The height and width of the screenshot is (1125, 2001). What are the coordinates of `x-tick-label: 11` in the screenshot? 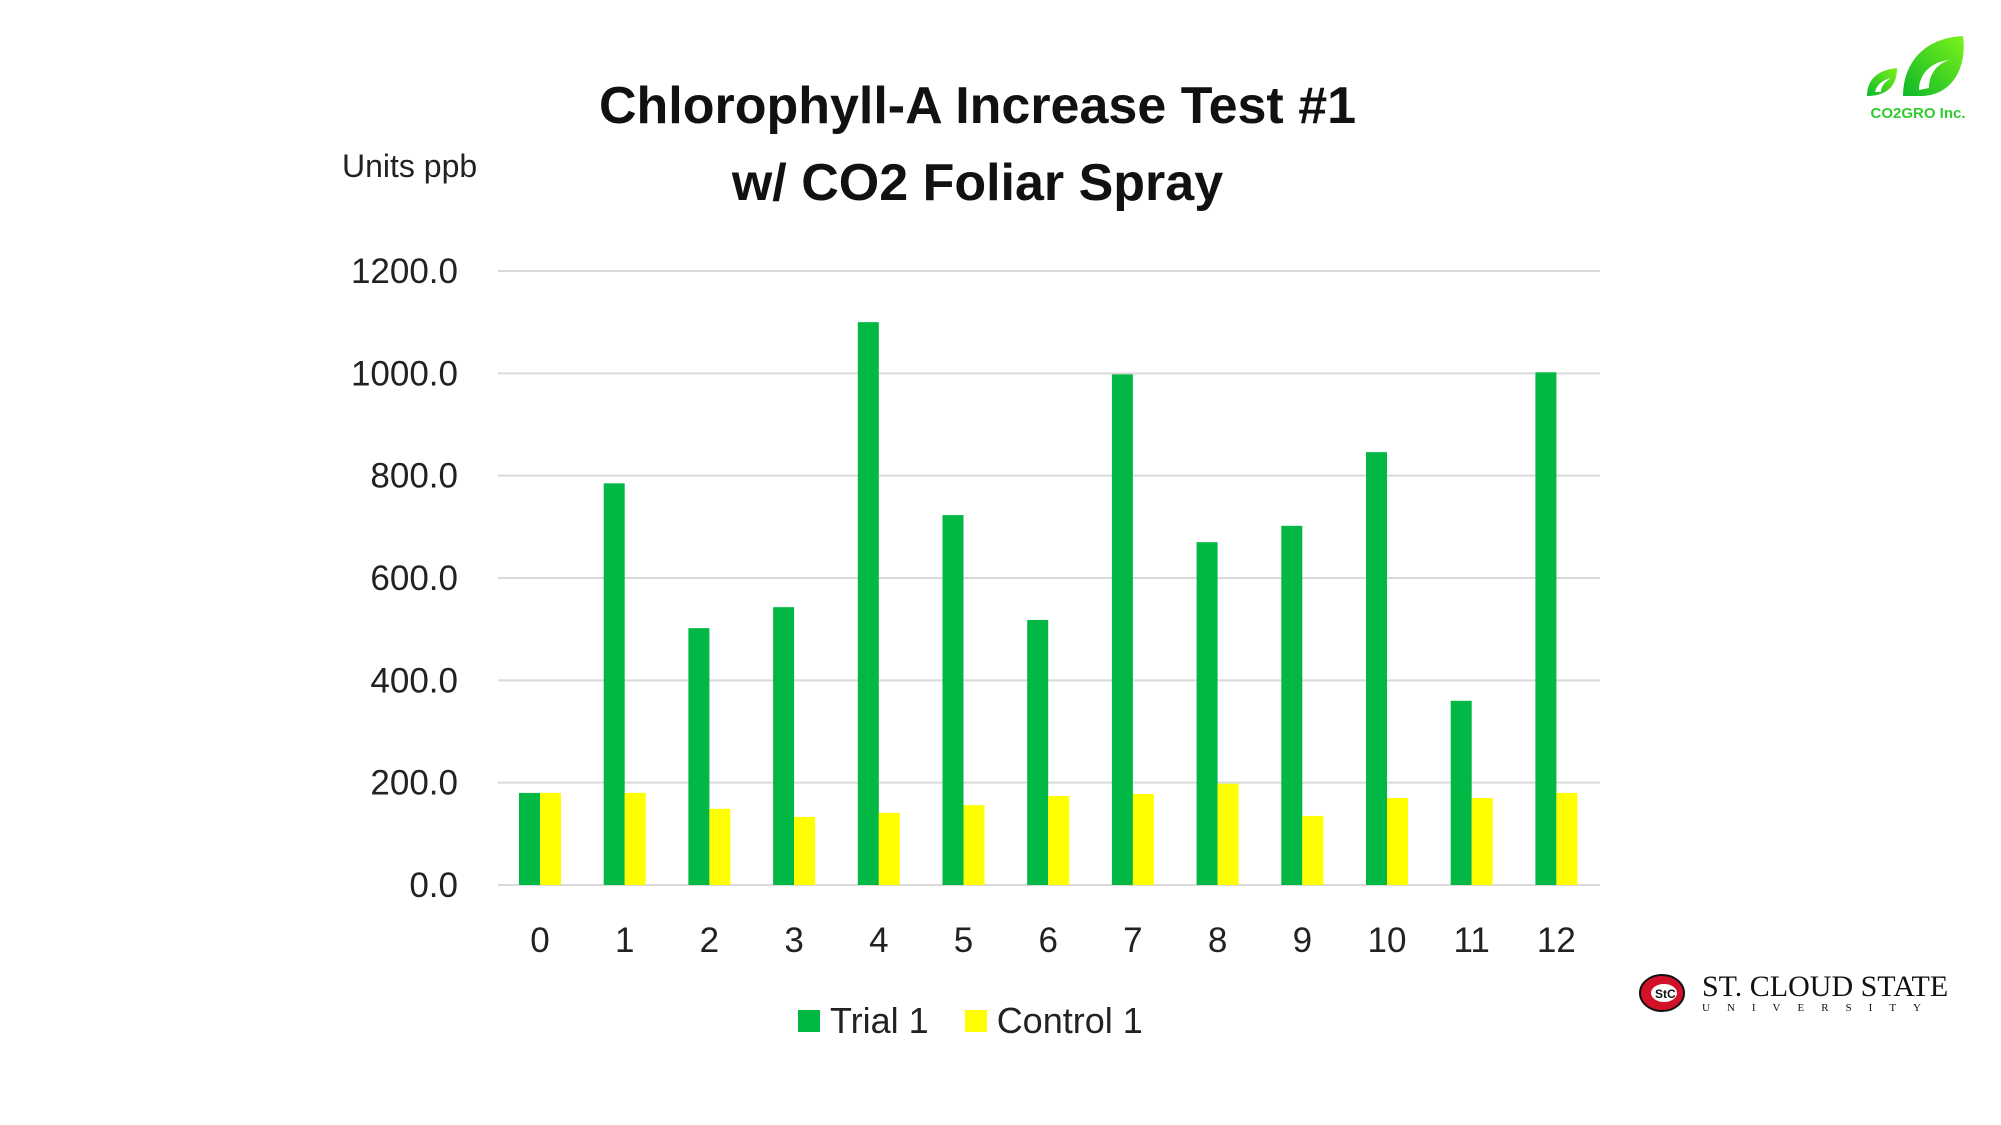 It's located at (1472, 940).